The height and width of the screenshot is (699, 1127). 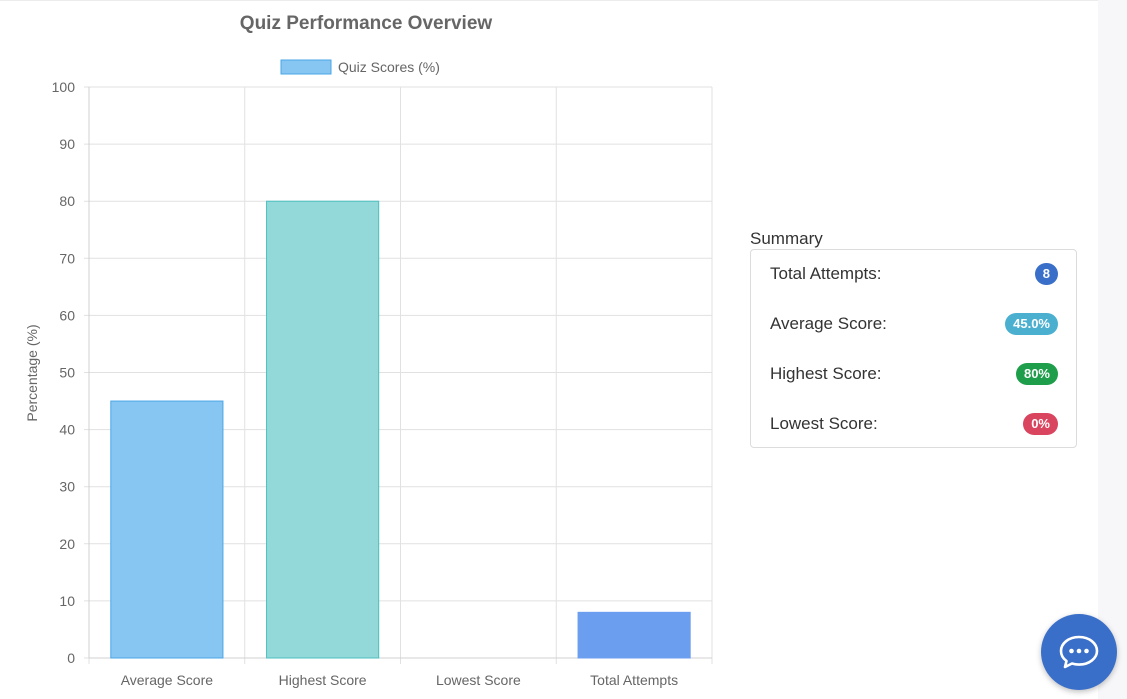 What do you see at coordinates (71, 658) in the screenshot?
I see `y-tick-label: 0` at bounding box center [71, 658].